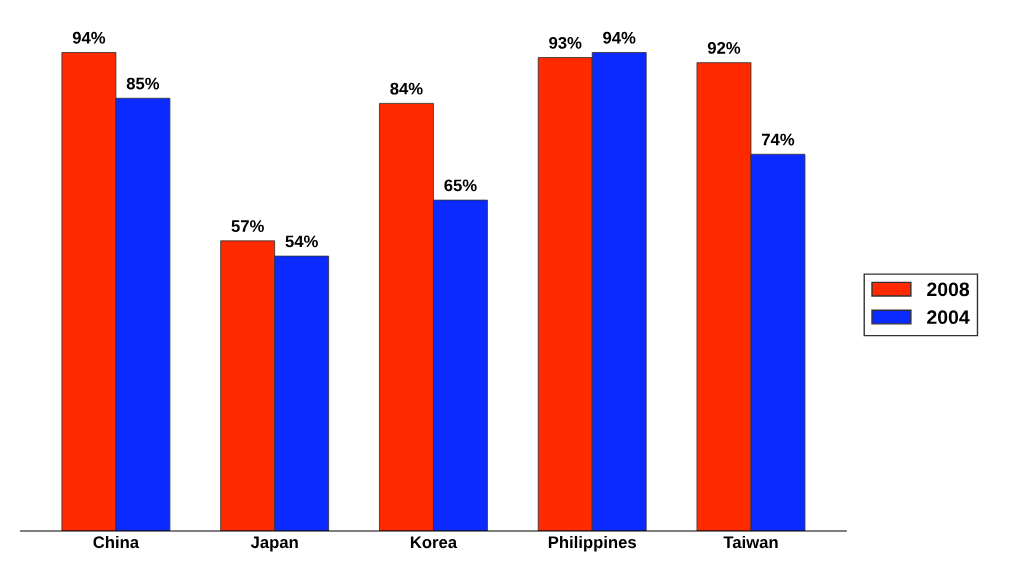 The width and height of the screenshot is (1032, 571). What do you see at coordinates (301, 241) in the screenshot?
I see `data-label: 54%` at bounding box center [301, 241].